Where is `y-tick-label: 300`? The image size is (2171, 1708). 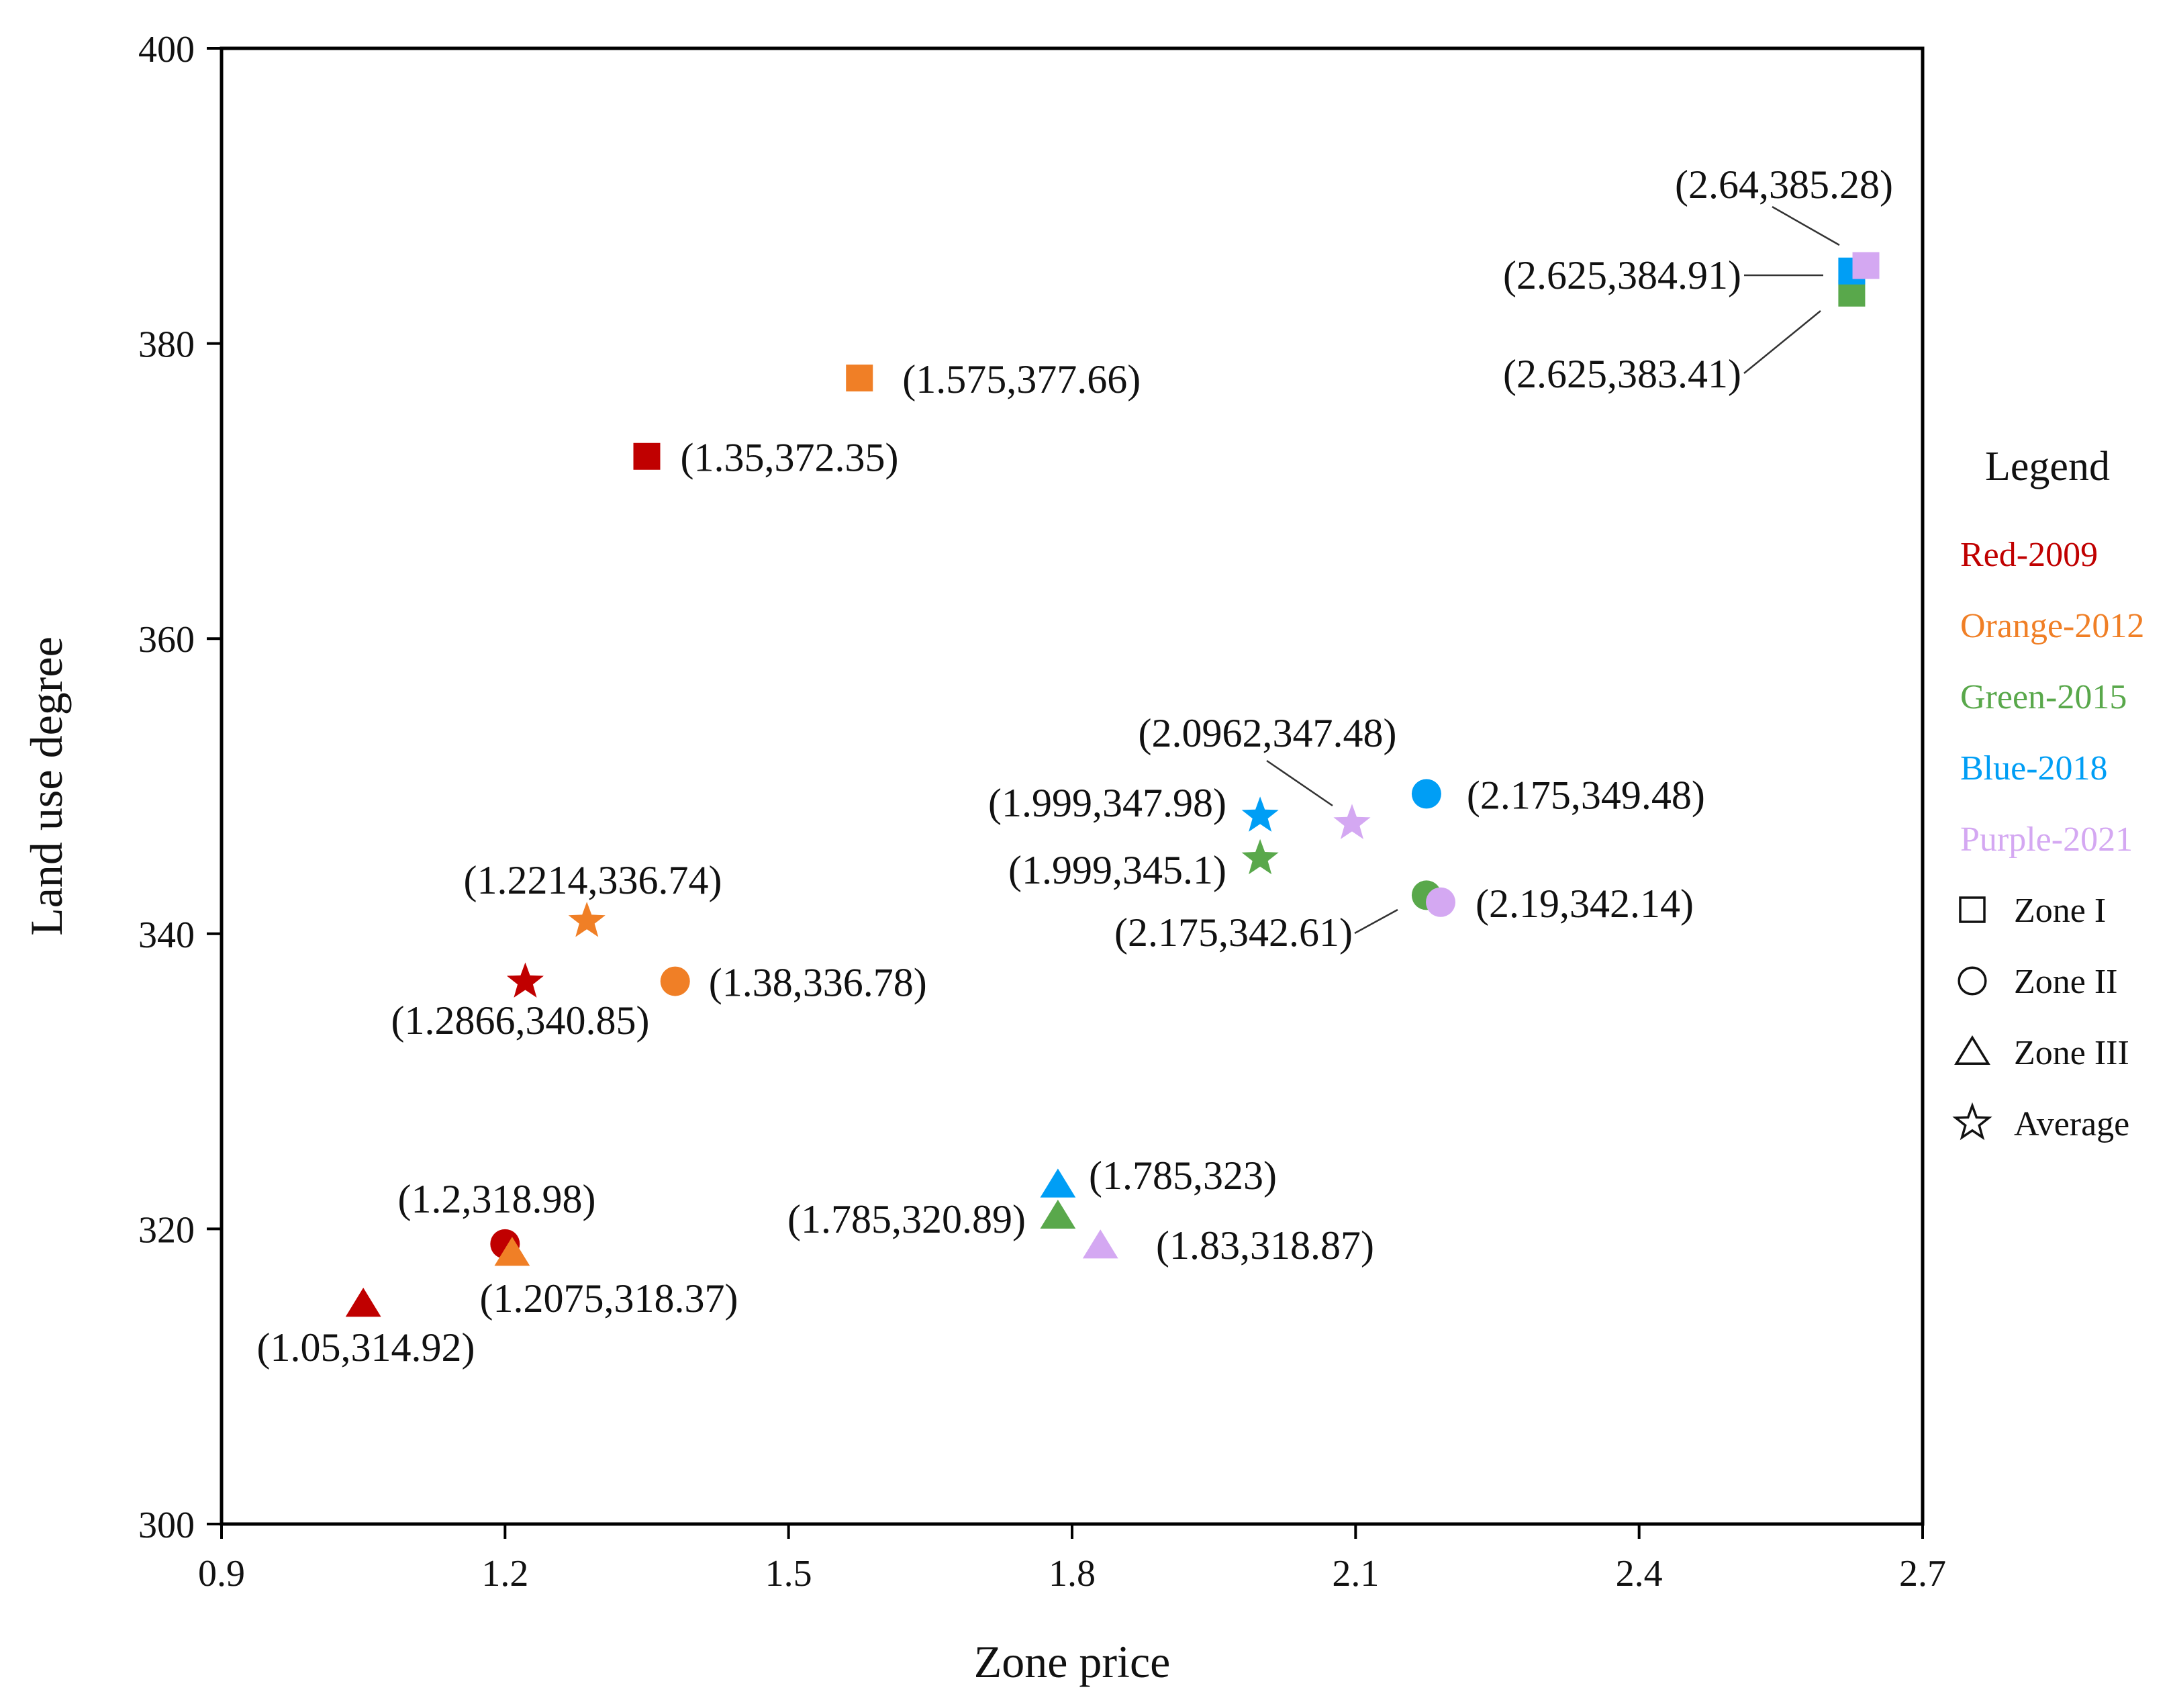 y-tick-label: 300 is located at coordinates (166, 1525).